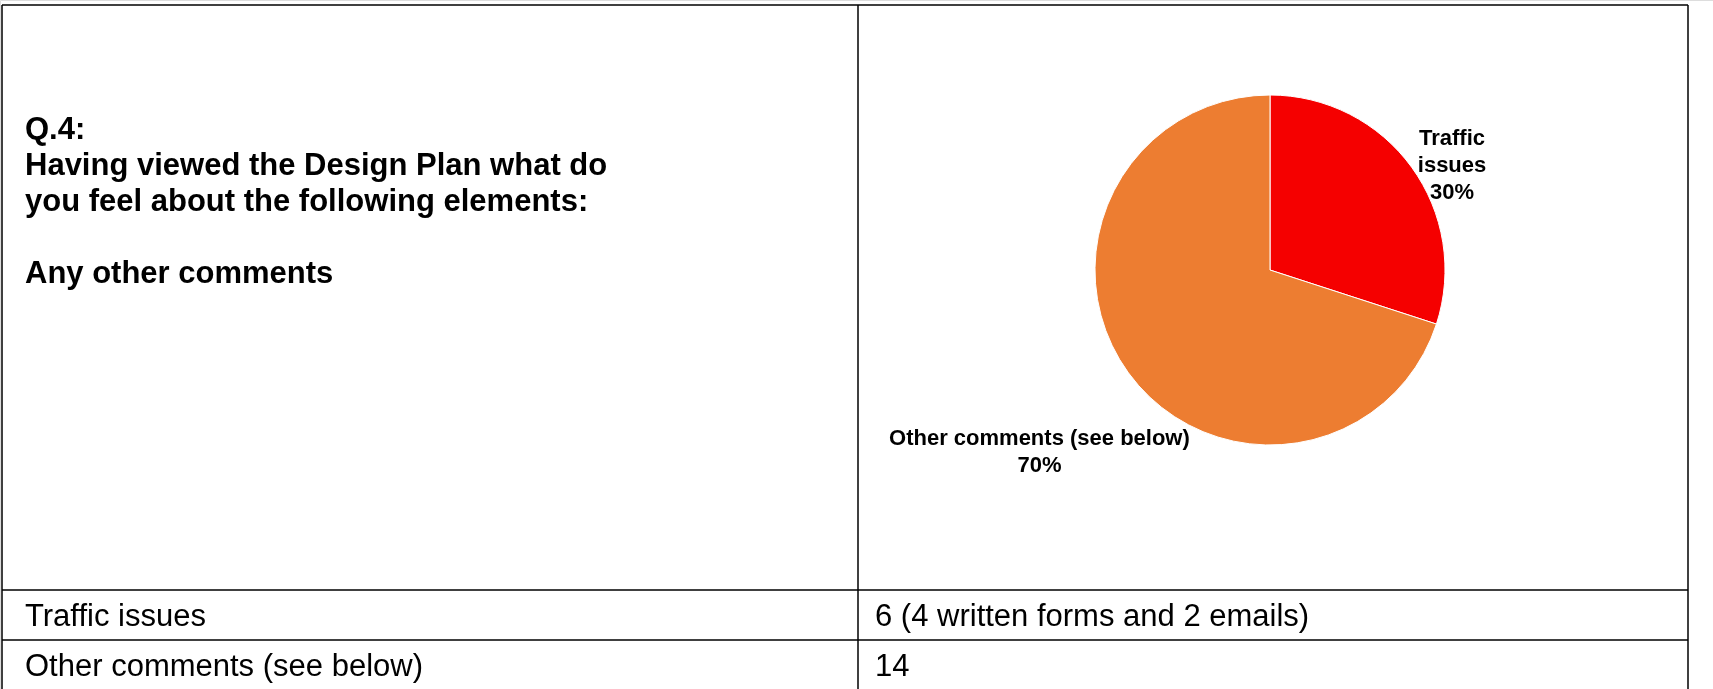  Describe the element at coordinates (1039, 464) in the screenshot. I see `data-label: 70%` at that location.